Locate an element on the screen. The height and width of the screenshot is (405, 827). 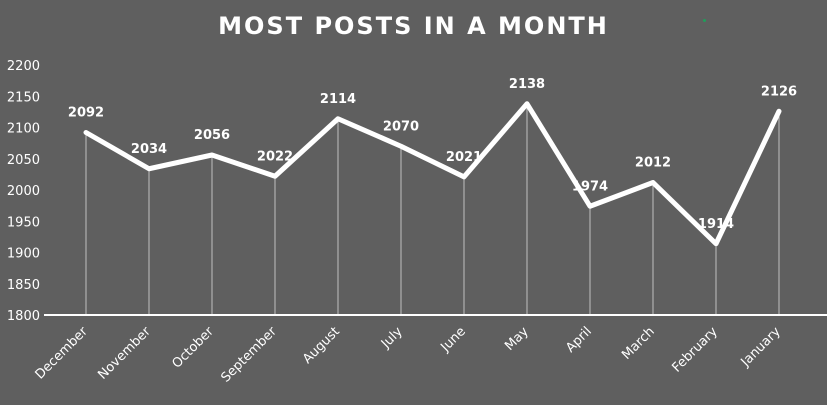
y-tick-label: 2200 is located at coordinates (23, 66).